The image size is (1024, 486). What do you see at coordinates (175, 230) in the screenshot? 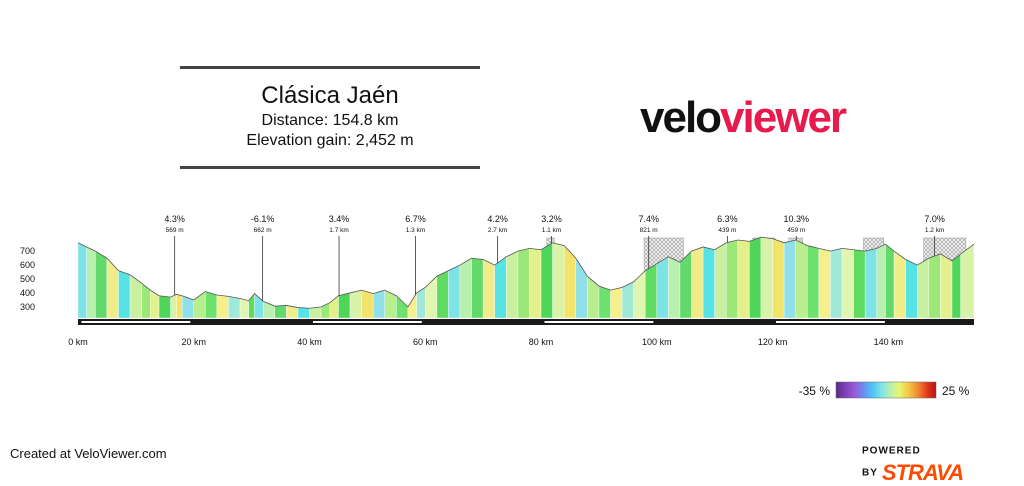
I see `climb-length-0: 569 m` at bounding box center [175, 230].